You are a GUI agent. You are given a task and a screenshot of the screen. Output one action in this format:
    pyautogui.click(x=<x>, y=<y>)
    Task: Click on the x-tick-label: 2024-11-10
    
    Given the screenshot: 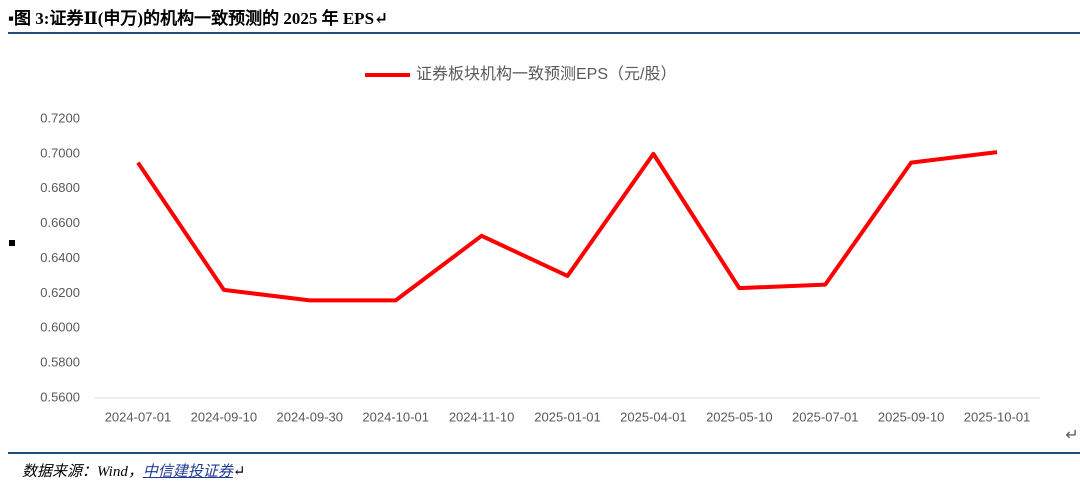 What is the action you would take?
    pyautogui.click(x=482, y=416)
    